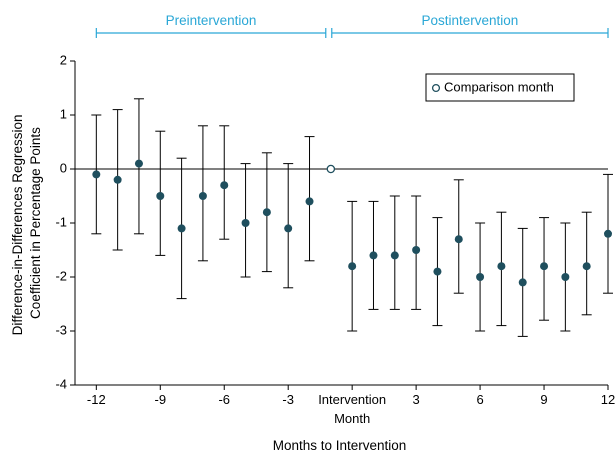 Image resolution: width=616 pixels, height=458 pixels. What do you see at coordinates (352, 25) in the screenshot?
I see `period-brackets: Preintervention Postintervention` at bounding box center [352, 25].